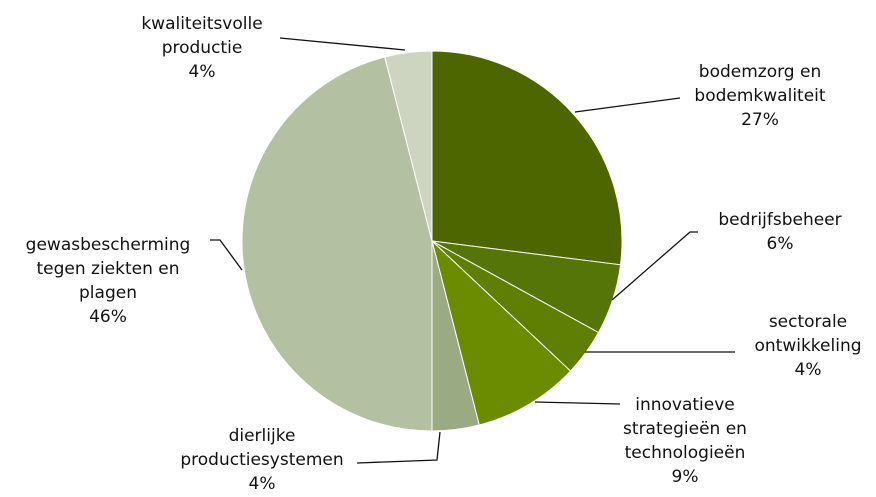 The image size is (876, 497). I want to click on slice-label: bodemzorg en bodemkwaliteit 27%, so click(759, 96).